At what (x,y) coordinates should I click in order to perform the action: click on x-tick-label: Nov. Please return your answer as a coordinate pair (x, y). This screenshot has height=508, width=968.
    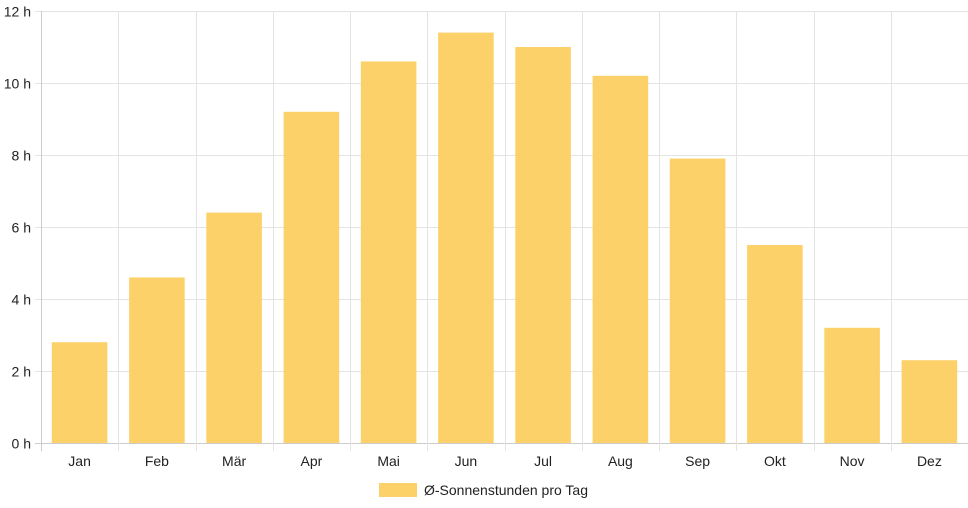
    Looking at the image, I should click on (852, 461).